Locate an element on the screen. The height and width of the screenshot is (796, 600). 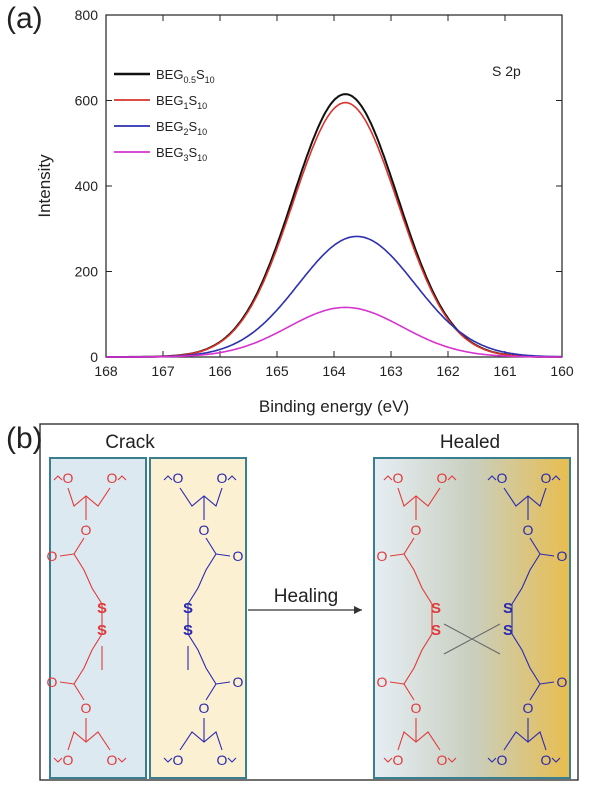
healed-title: Healed is located at coordinates (470, 442).